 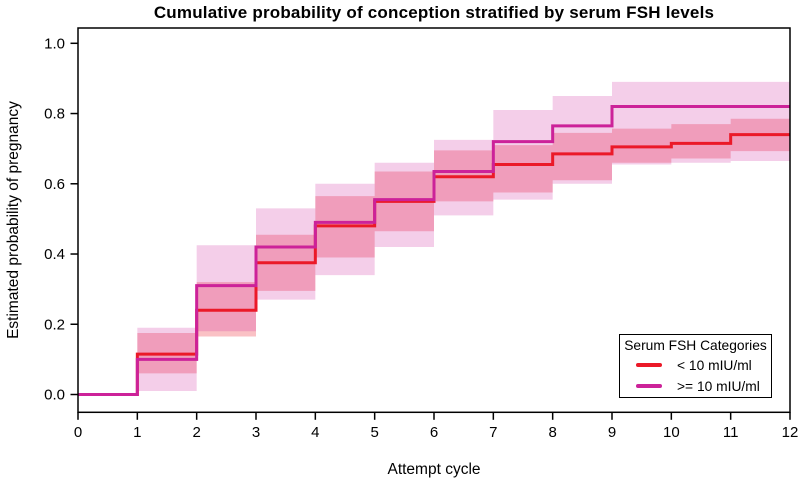 I want to click on legend-item: < 10 mIU/ml, so click(x=695, y=365).